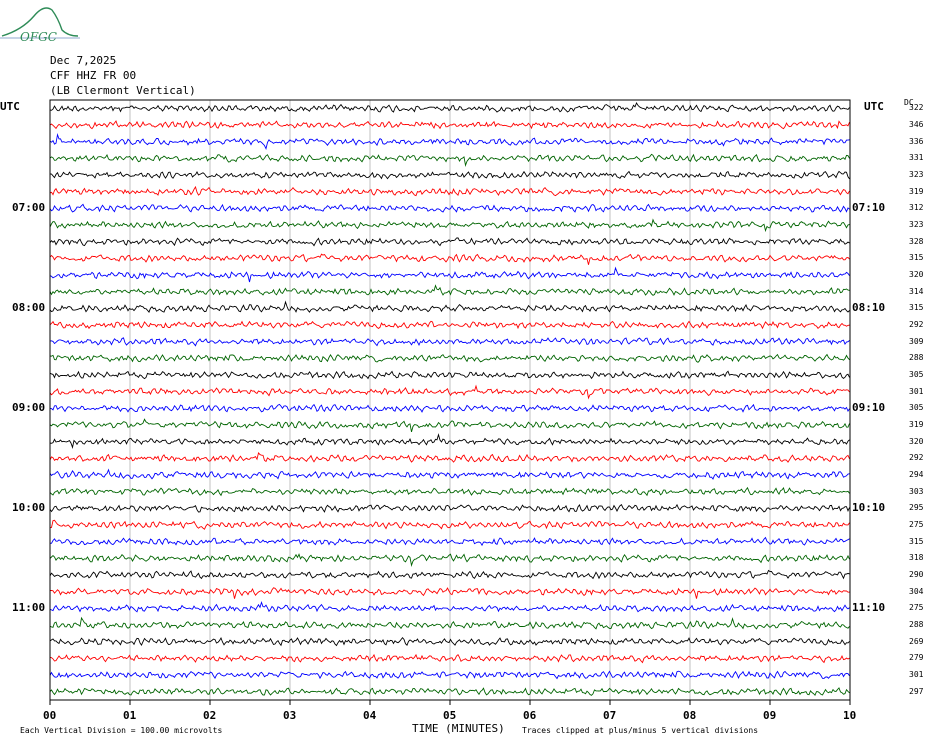 The image size is (930, 744). What do you see at coordinates (916, 508) in the screenshot?
I see `dc-offset-label: 295` at bounding box center [916, 508].